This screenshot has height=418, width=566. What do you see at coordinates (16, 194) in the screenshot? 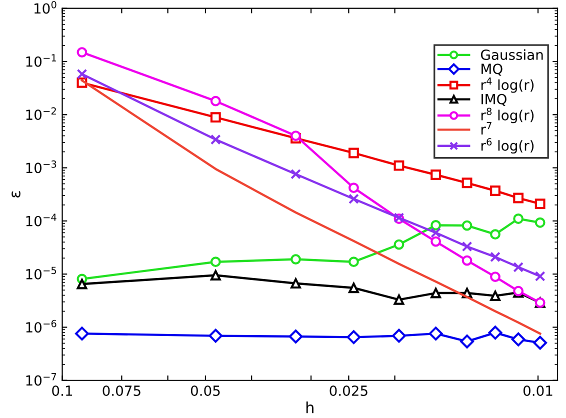
I see `y-axis-title: ε` at bounding box center [16, 194].